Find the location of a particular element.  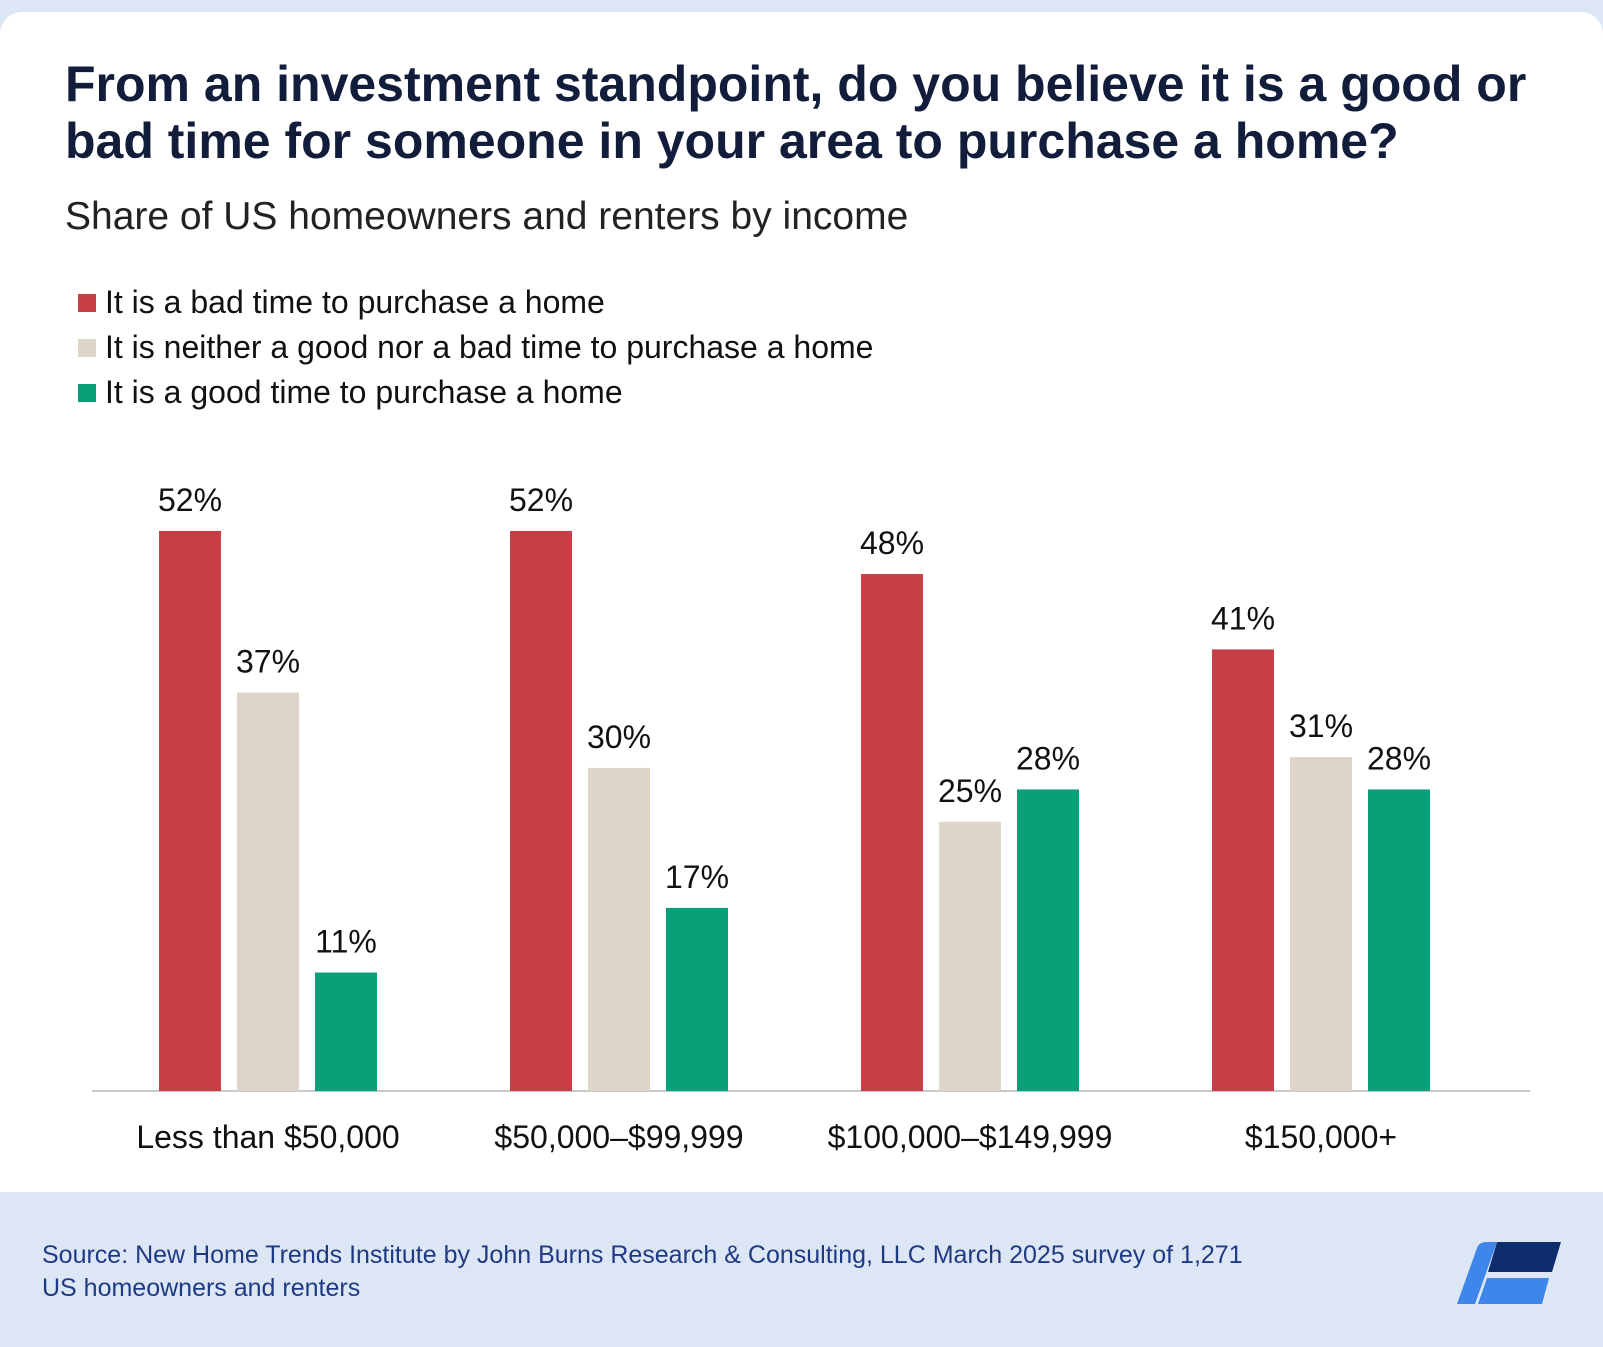

data-label-good-less-than-50-000: 11% is located at coordinates (346, 942).